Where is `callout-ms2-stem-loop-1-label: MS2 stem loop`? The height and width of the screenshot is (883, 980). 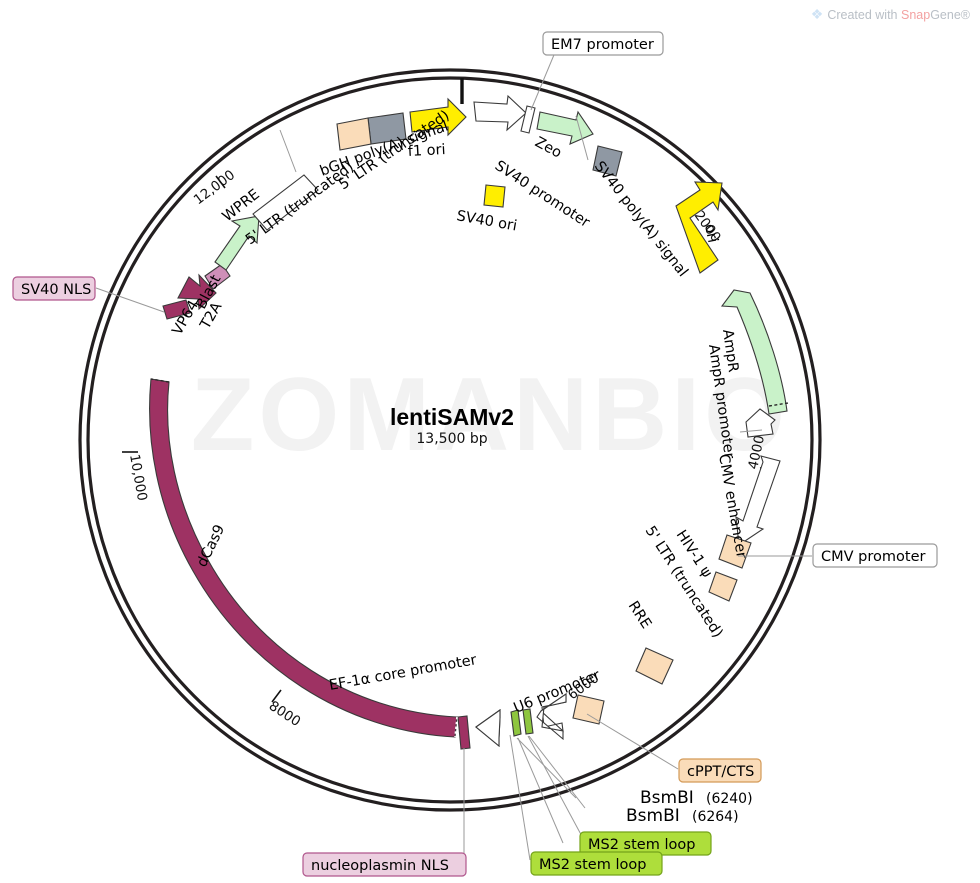
callout-ms2-stem-loop-1-label: MS2 stem loop is located at coordinates (641, 845).